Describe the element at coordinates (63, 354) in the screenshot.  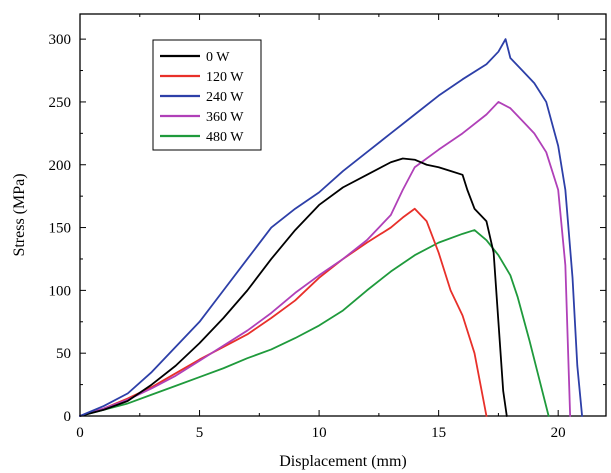
I see `y-tick-label: 50` at that location.